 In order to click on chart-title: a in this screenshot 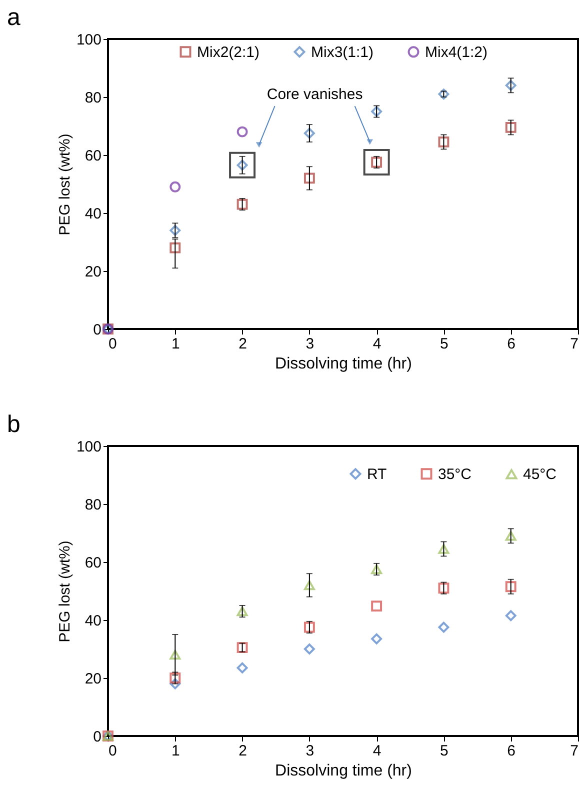, I will do `click(13, 17)`.